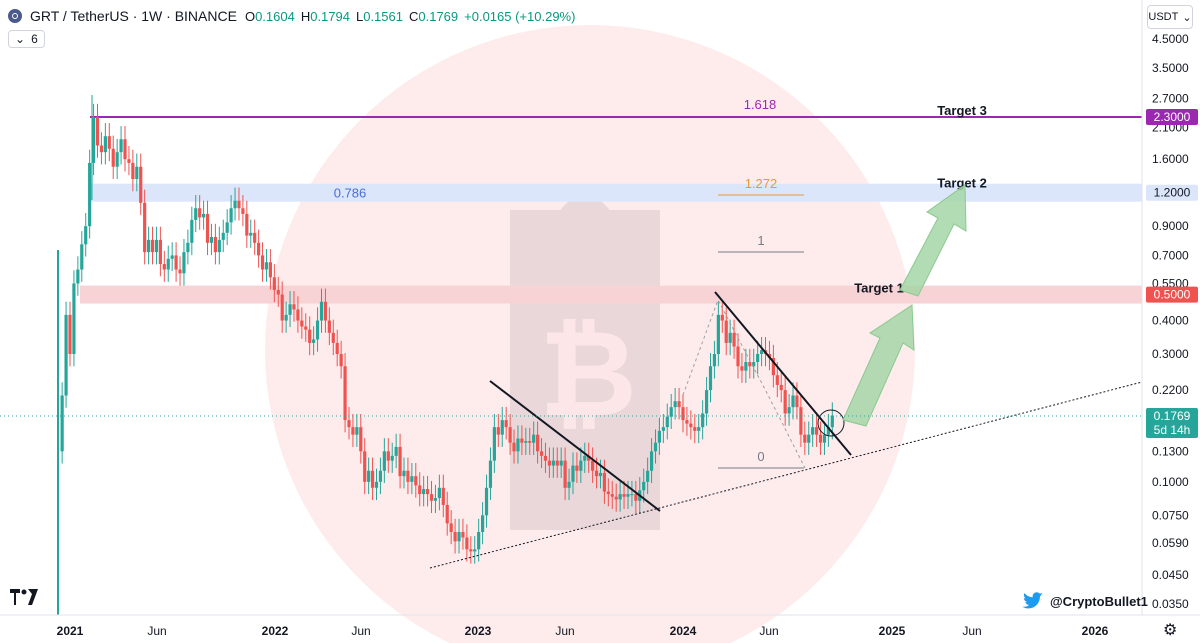 Image resolution: width=1200 pixels, height=643 pixels. I want to click on symbol-title: GRT / TetherUS · 1W · BINANCE, so click(133, 16).